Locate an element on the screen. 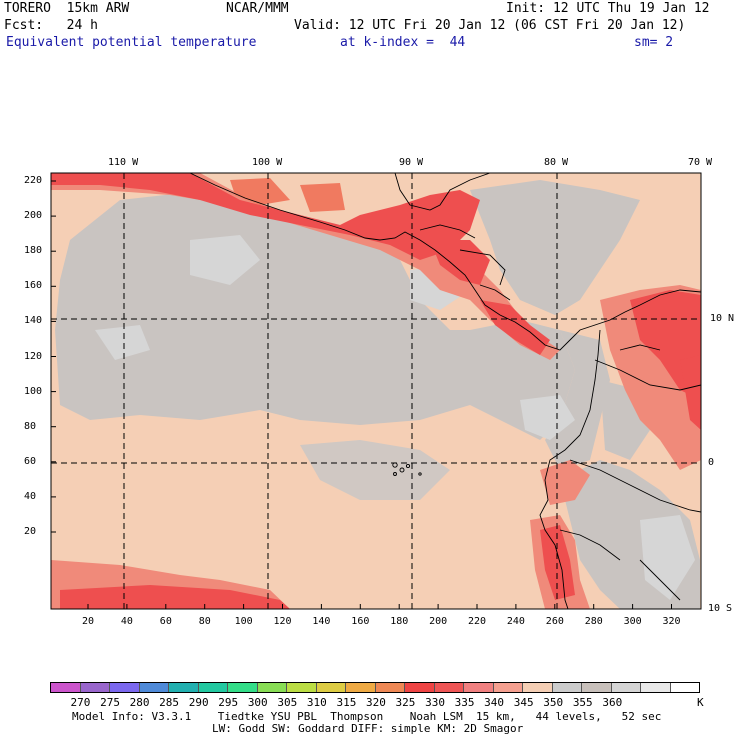 Image resolution: width=740 pixels, height=740 pixels. lon-label-70w: 70 W is located at coordinates (700, 162).